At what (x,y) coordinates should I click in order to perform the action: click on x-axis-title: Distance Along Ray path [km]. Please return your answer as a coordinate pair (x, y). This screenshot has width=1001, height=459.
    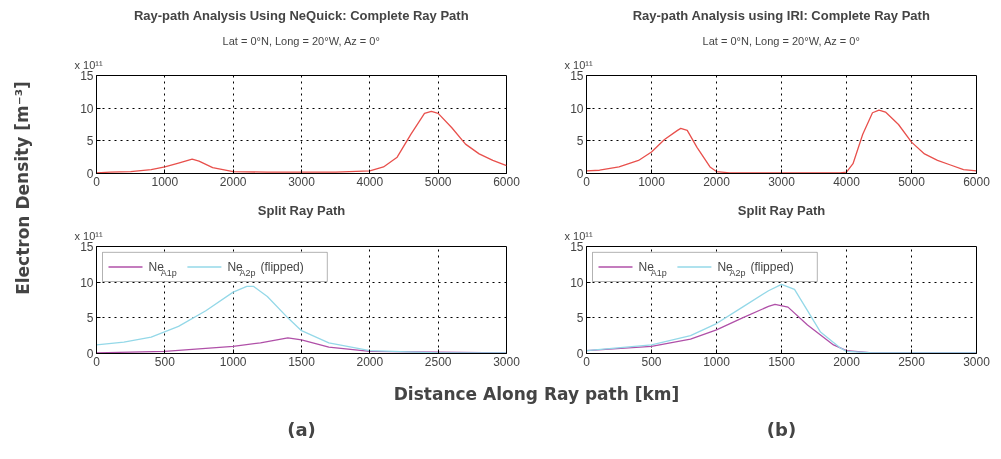
    Looking at the image, I should click on (536, 393).